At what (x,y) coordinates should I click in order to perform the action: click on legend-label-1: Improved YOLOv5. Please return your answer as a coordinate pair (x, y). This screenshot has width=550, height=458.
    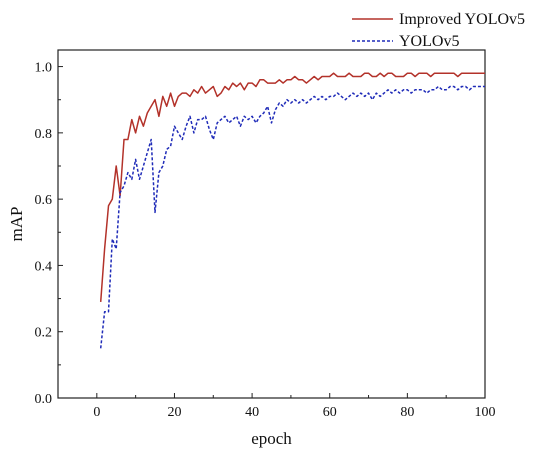
    Looking at the image, I should click on (462, 19).